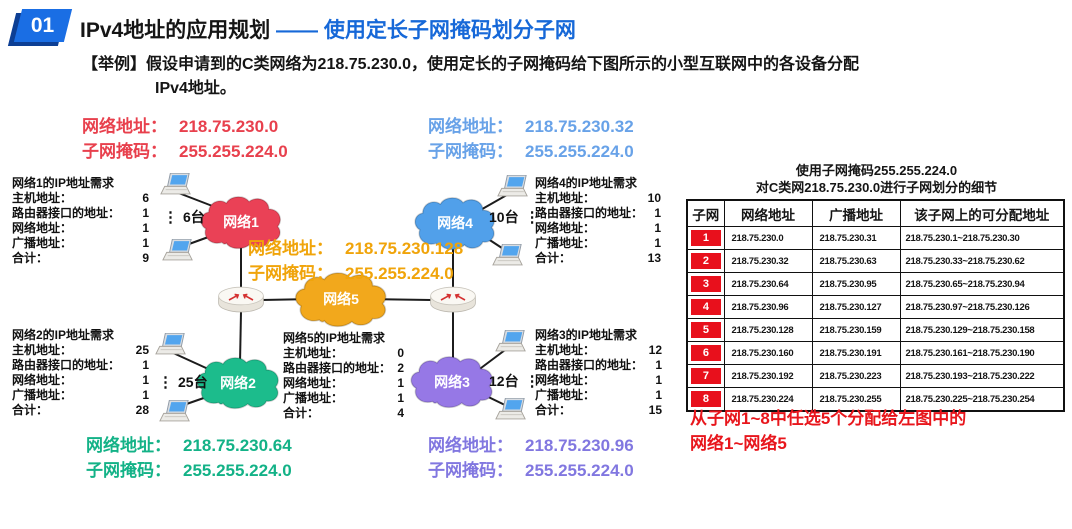 This screenshot has height=529, width=1072. Describe the element at coordinates (400, 353) in the screenshot. I see `requirement-value: 0` at that location.